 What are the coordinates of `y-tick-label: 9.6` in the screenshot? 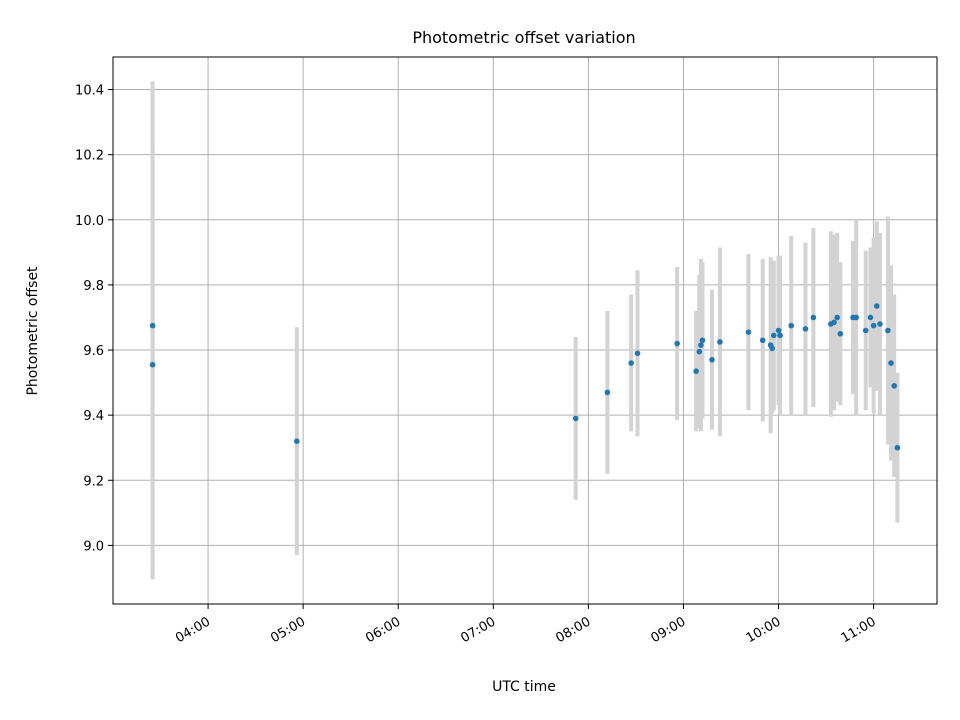 It's located at (93, 351).